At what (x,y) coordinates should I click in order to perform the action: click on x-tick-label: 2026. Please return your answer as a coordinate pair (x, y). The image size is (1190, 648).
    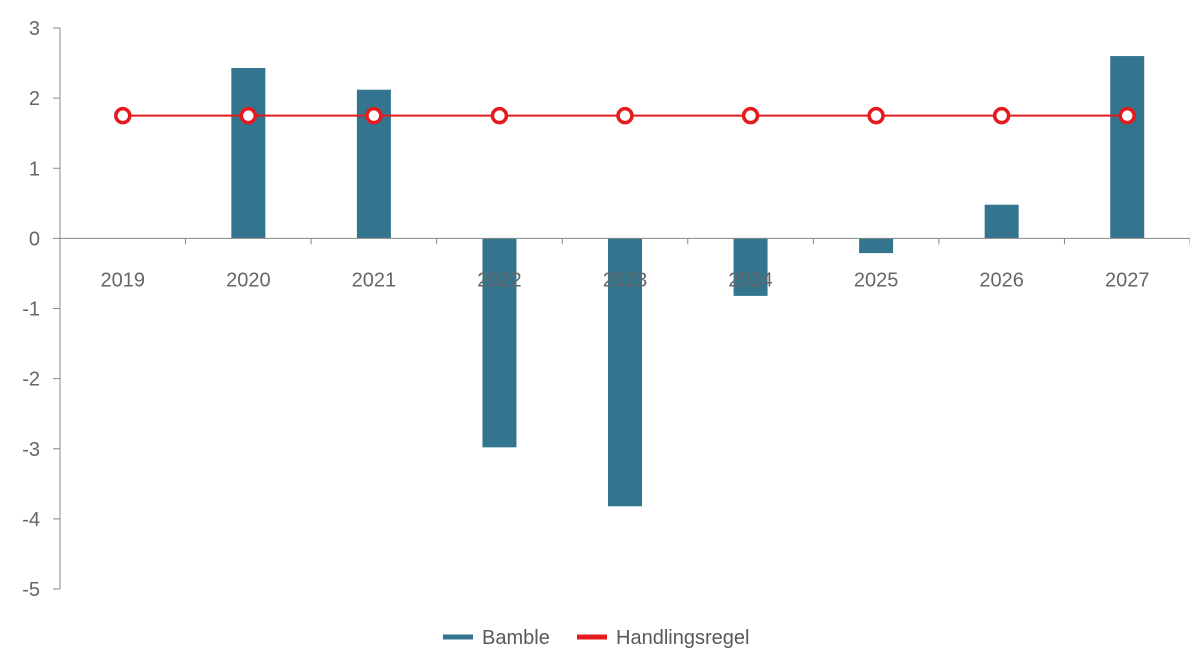
    Looking at the image, I should click on (1001, 280).